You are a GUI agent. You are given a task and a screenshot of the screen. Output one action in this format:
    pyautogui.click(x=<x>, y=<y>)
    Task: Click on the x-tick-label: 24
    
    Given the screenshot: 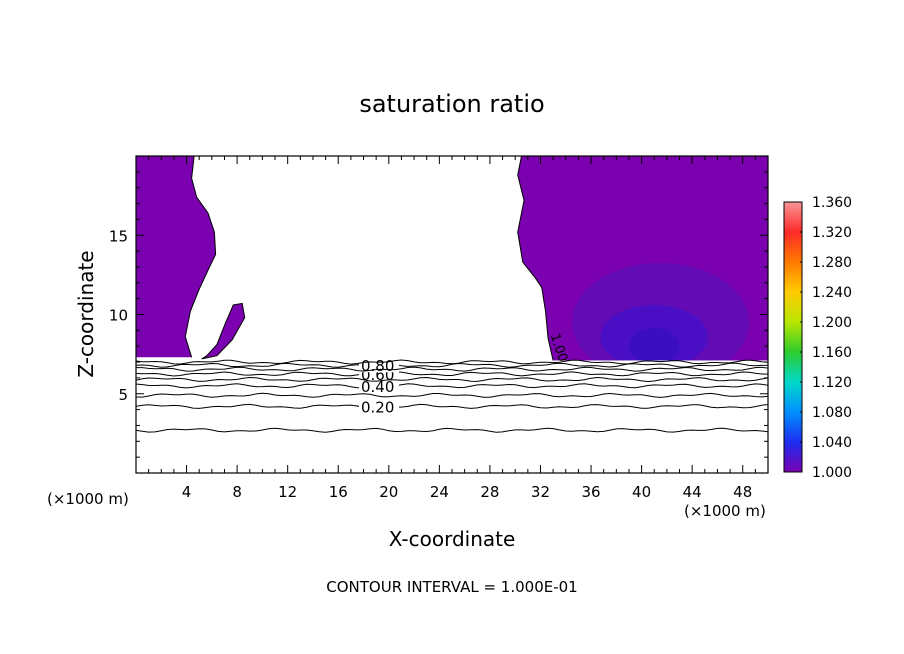 What is the action you would take?
    pyautogui.click(x=439, y=492)
    